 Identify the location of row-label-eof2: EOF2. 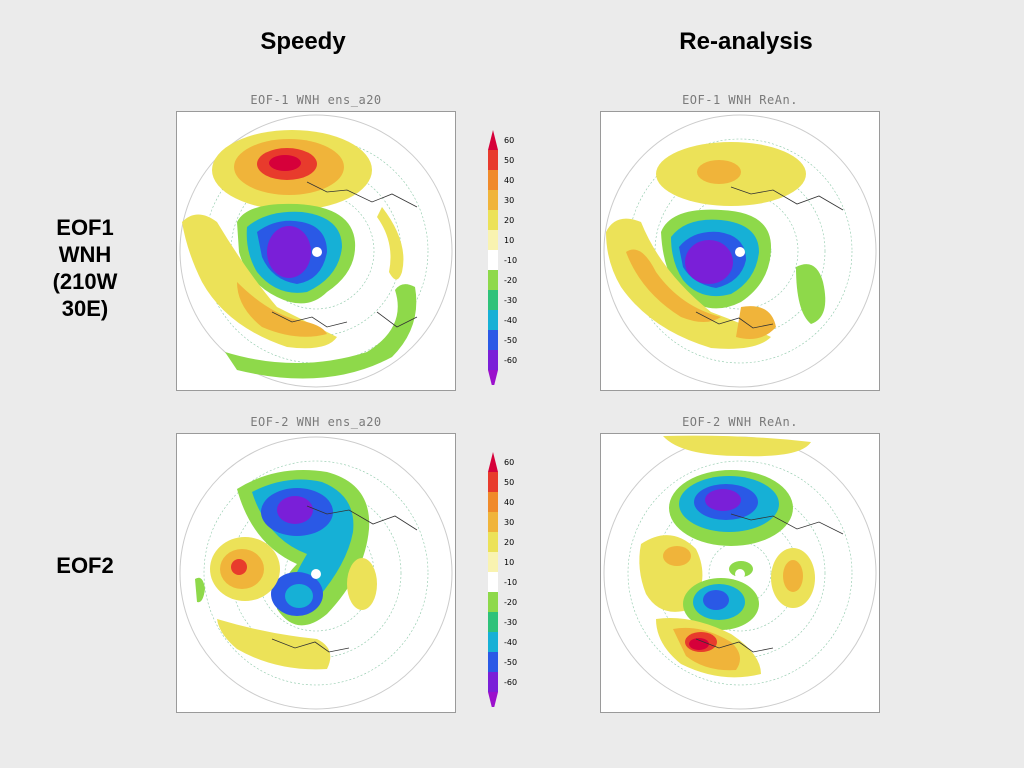
(85, 565).